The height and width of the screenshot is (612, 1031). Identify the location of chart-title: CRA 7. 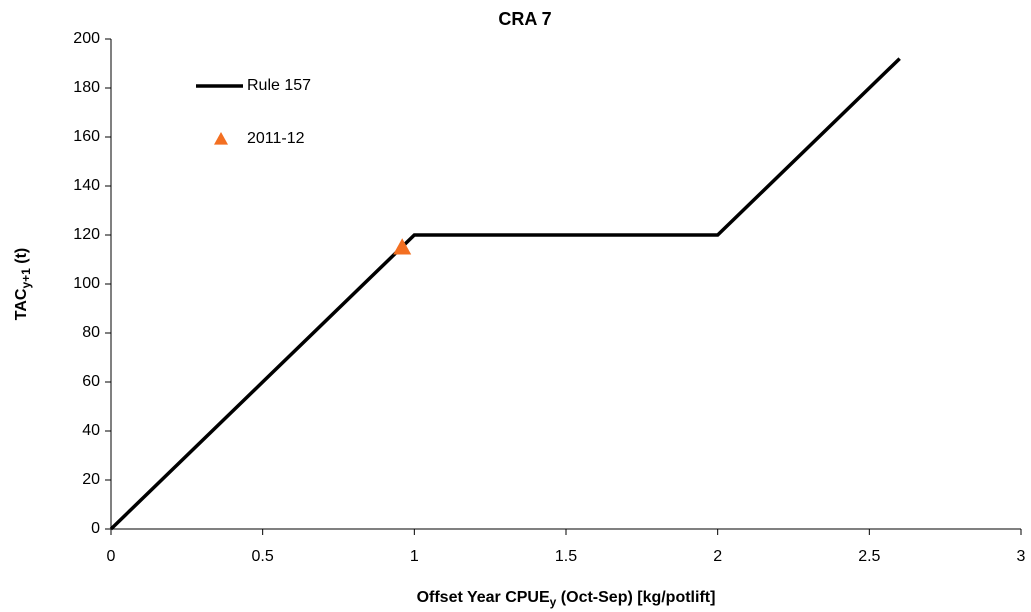
(524, 19).